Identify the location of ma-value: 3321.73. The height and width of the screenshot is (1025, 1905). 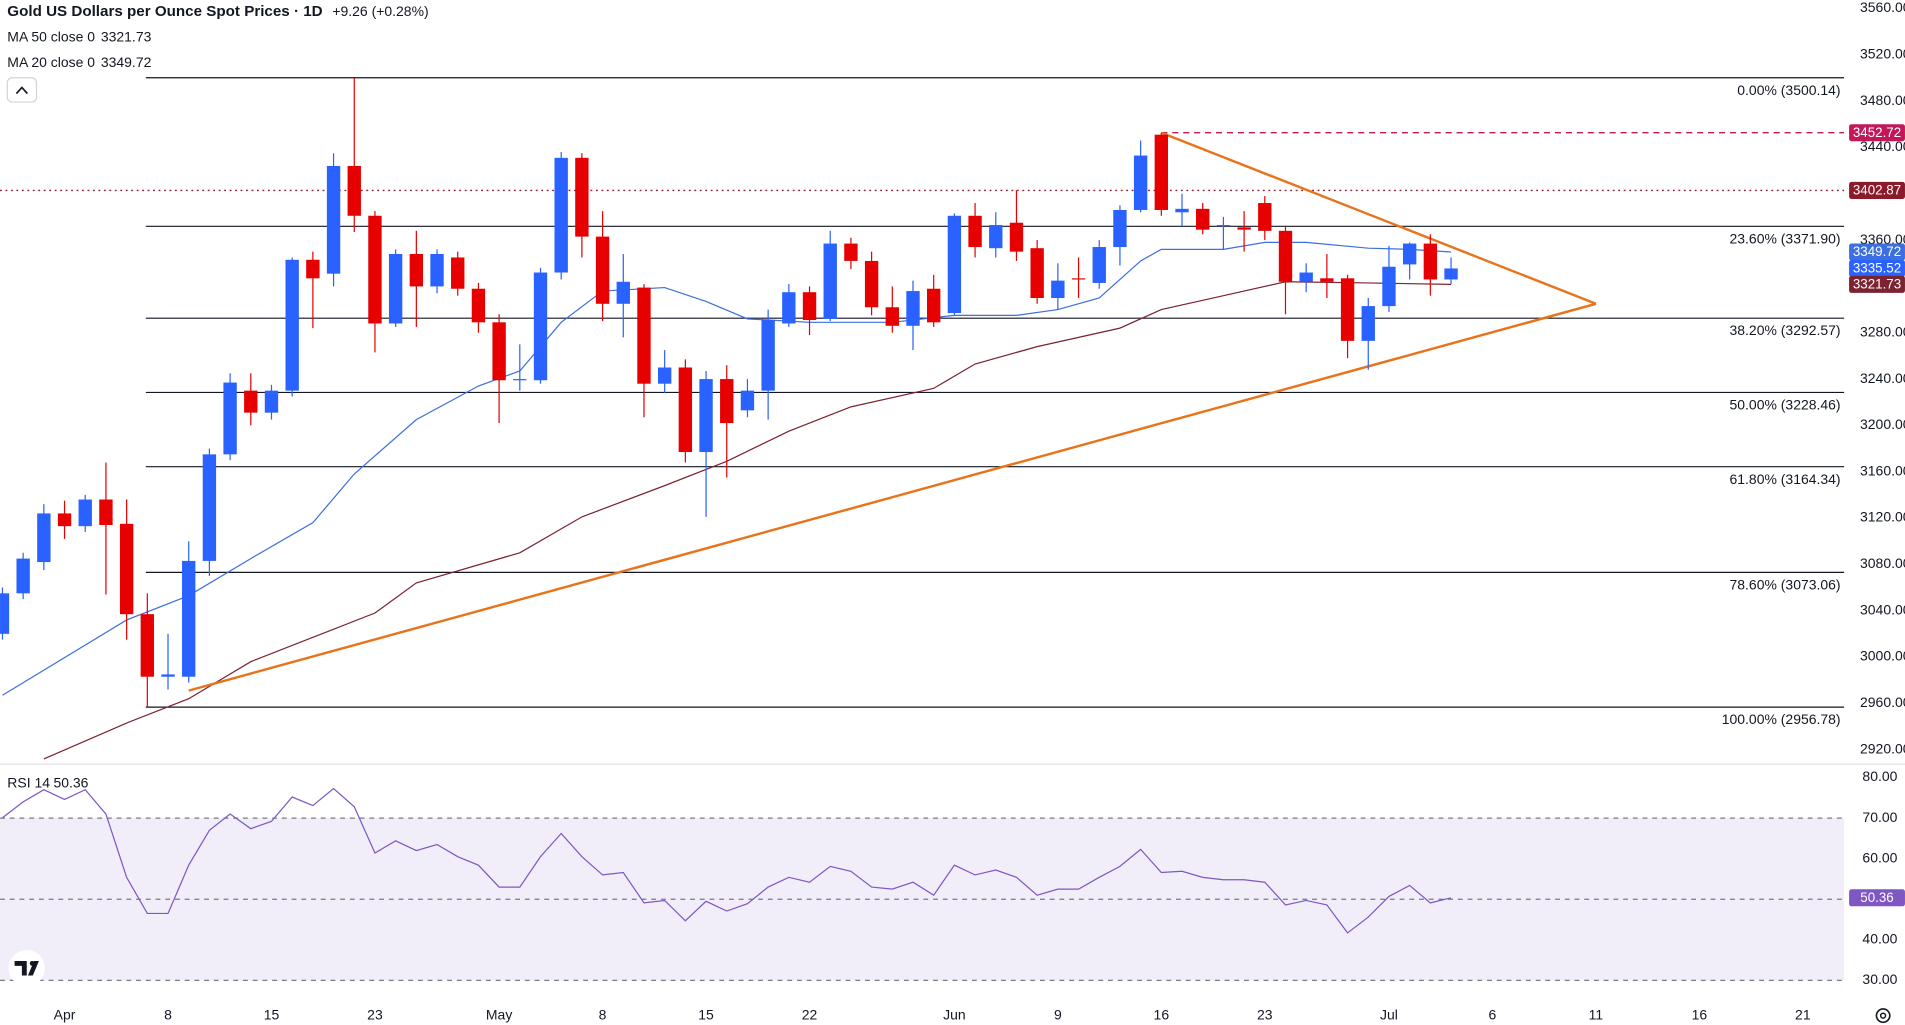
(126, 36).